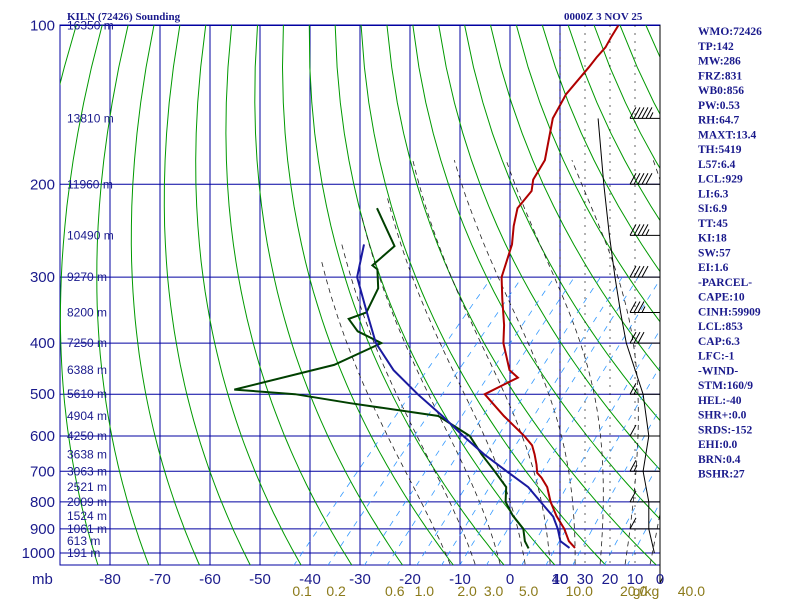 Image resolution: width=800 pixels, height=600 pixels. What do you see at coordinates (360, 579) in the screenshot?
I see `temp-tick-label: -30` at bounding box center [360, 579].